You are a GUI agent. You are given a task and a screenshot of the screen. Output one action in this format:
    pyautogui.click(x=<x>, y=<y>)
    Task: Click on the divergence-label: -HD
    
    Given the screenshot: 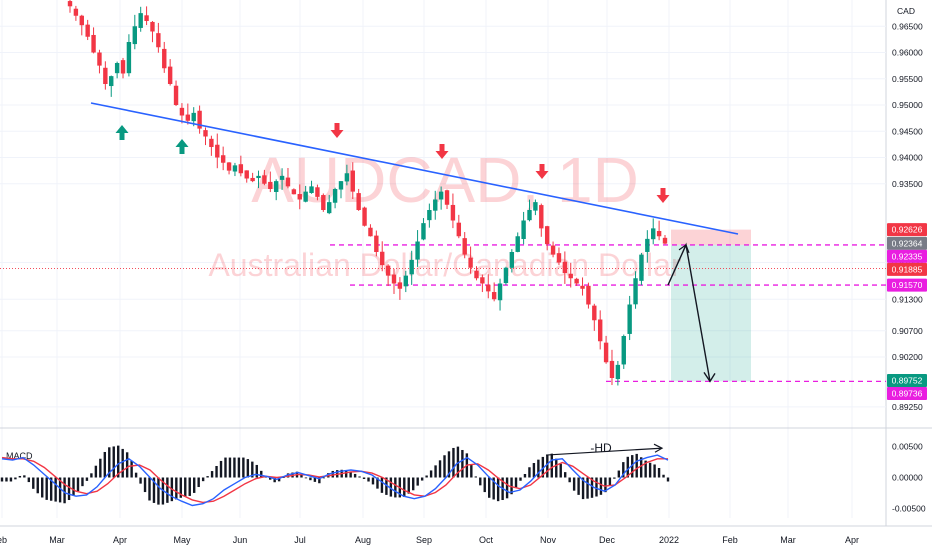 What is the action you would take?
    pyautogui.click(x=601, y=448)
    